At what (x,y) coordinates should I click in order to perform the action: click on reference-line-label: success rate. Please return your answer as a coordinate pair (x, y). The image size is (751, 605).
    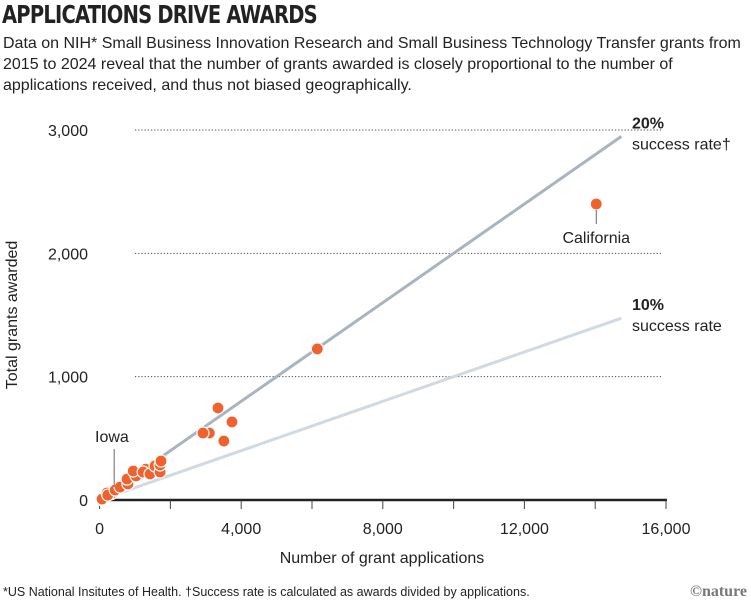
    Looking at the image, I should click on (677, 326).